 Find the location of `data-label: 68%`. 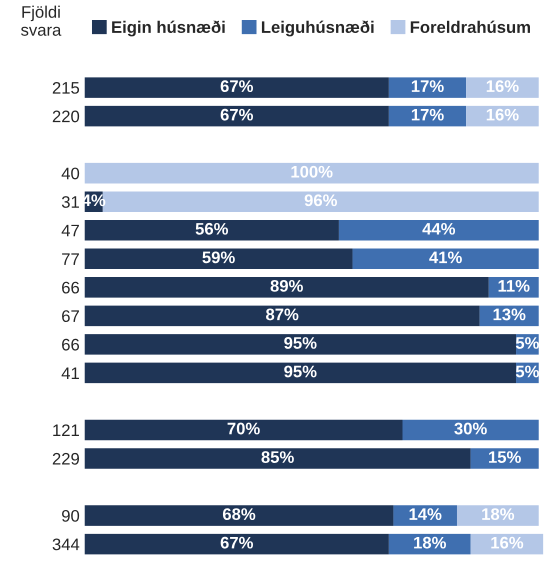

data-label: 68% is located at coordinates (239, 514).